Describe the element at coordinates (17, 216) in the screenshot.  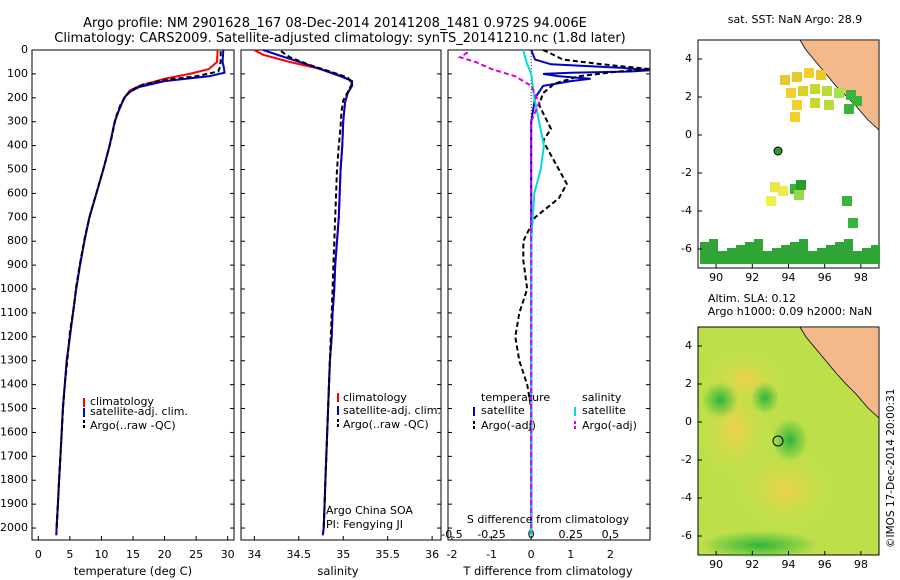
I see `depth-tick-label: 700` at that location.